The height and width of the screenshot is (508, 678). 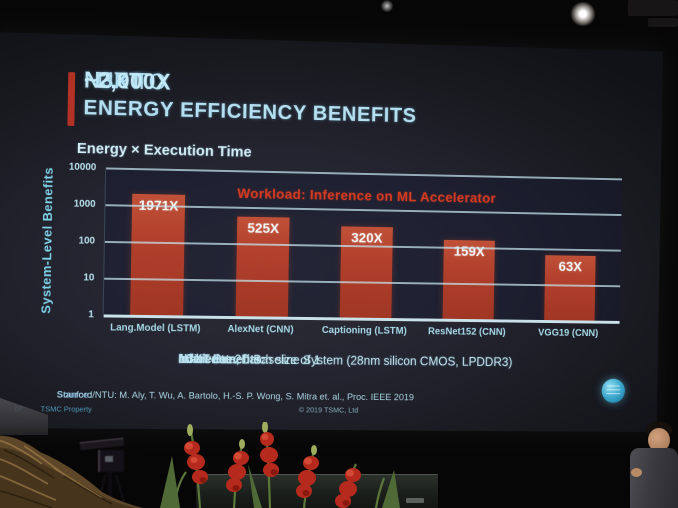 What do you see at coordinates (158, 254) in the screenshot?
I see `bar-Lang.Model (LSTM): 1971X` at bounding box center [158, 254].